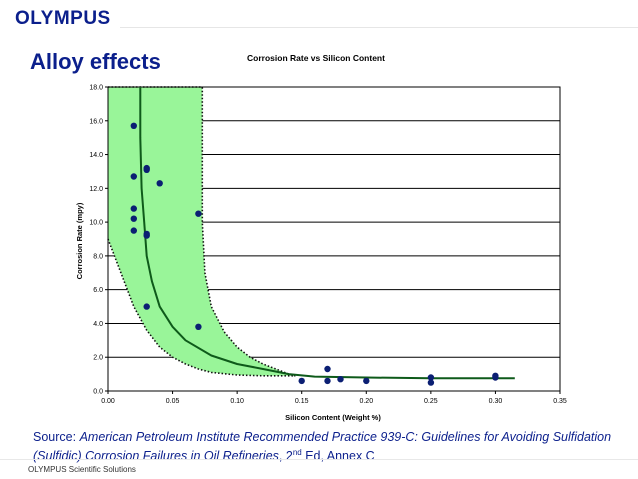 This screenshot has width=638, height=479. Describe the element at coordinates (96, 88) in the screenshot. I see `y-tick-label-9: 18.0` at that location.